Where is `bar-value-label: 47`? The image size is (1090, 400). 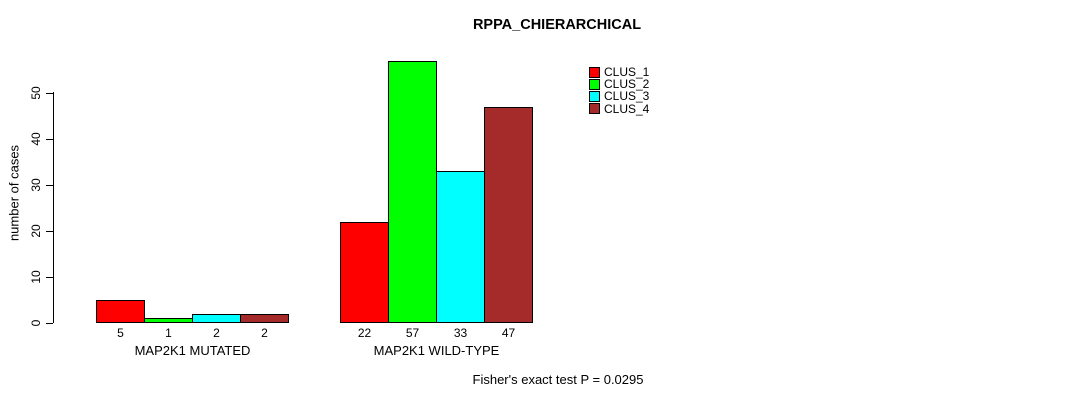 bar-value-label: 47 is located at coordinates (508, 333).